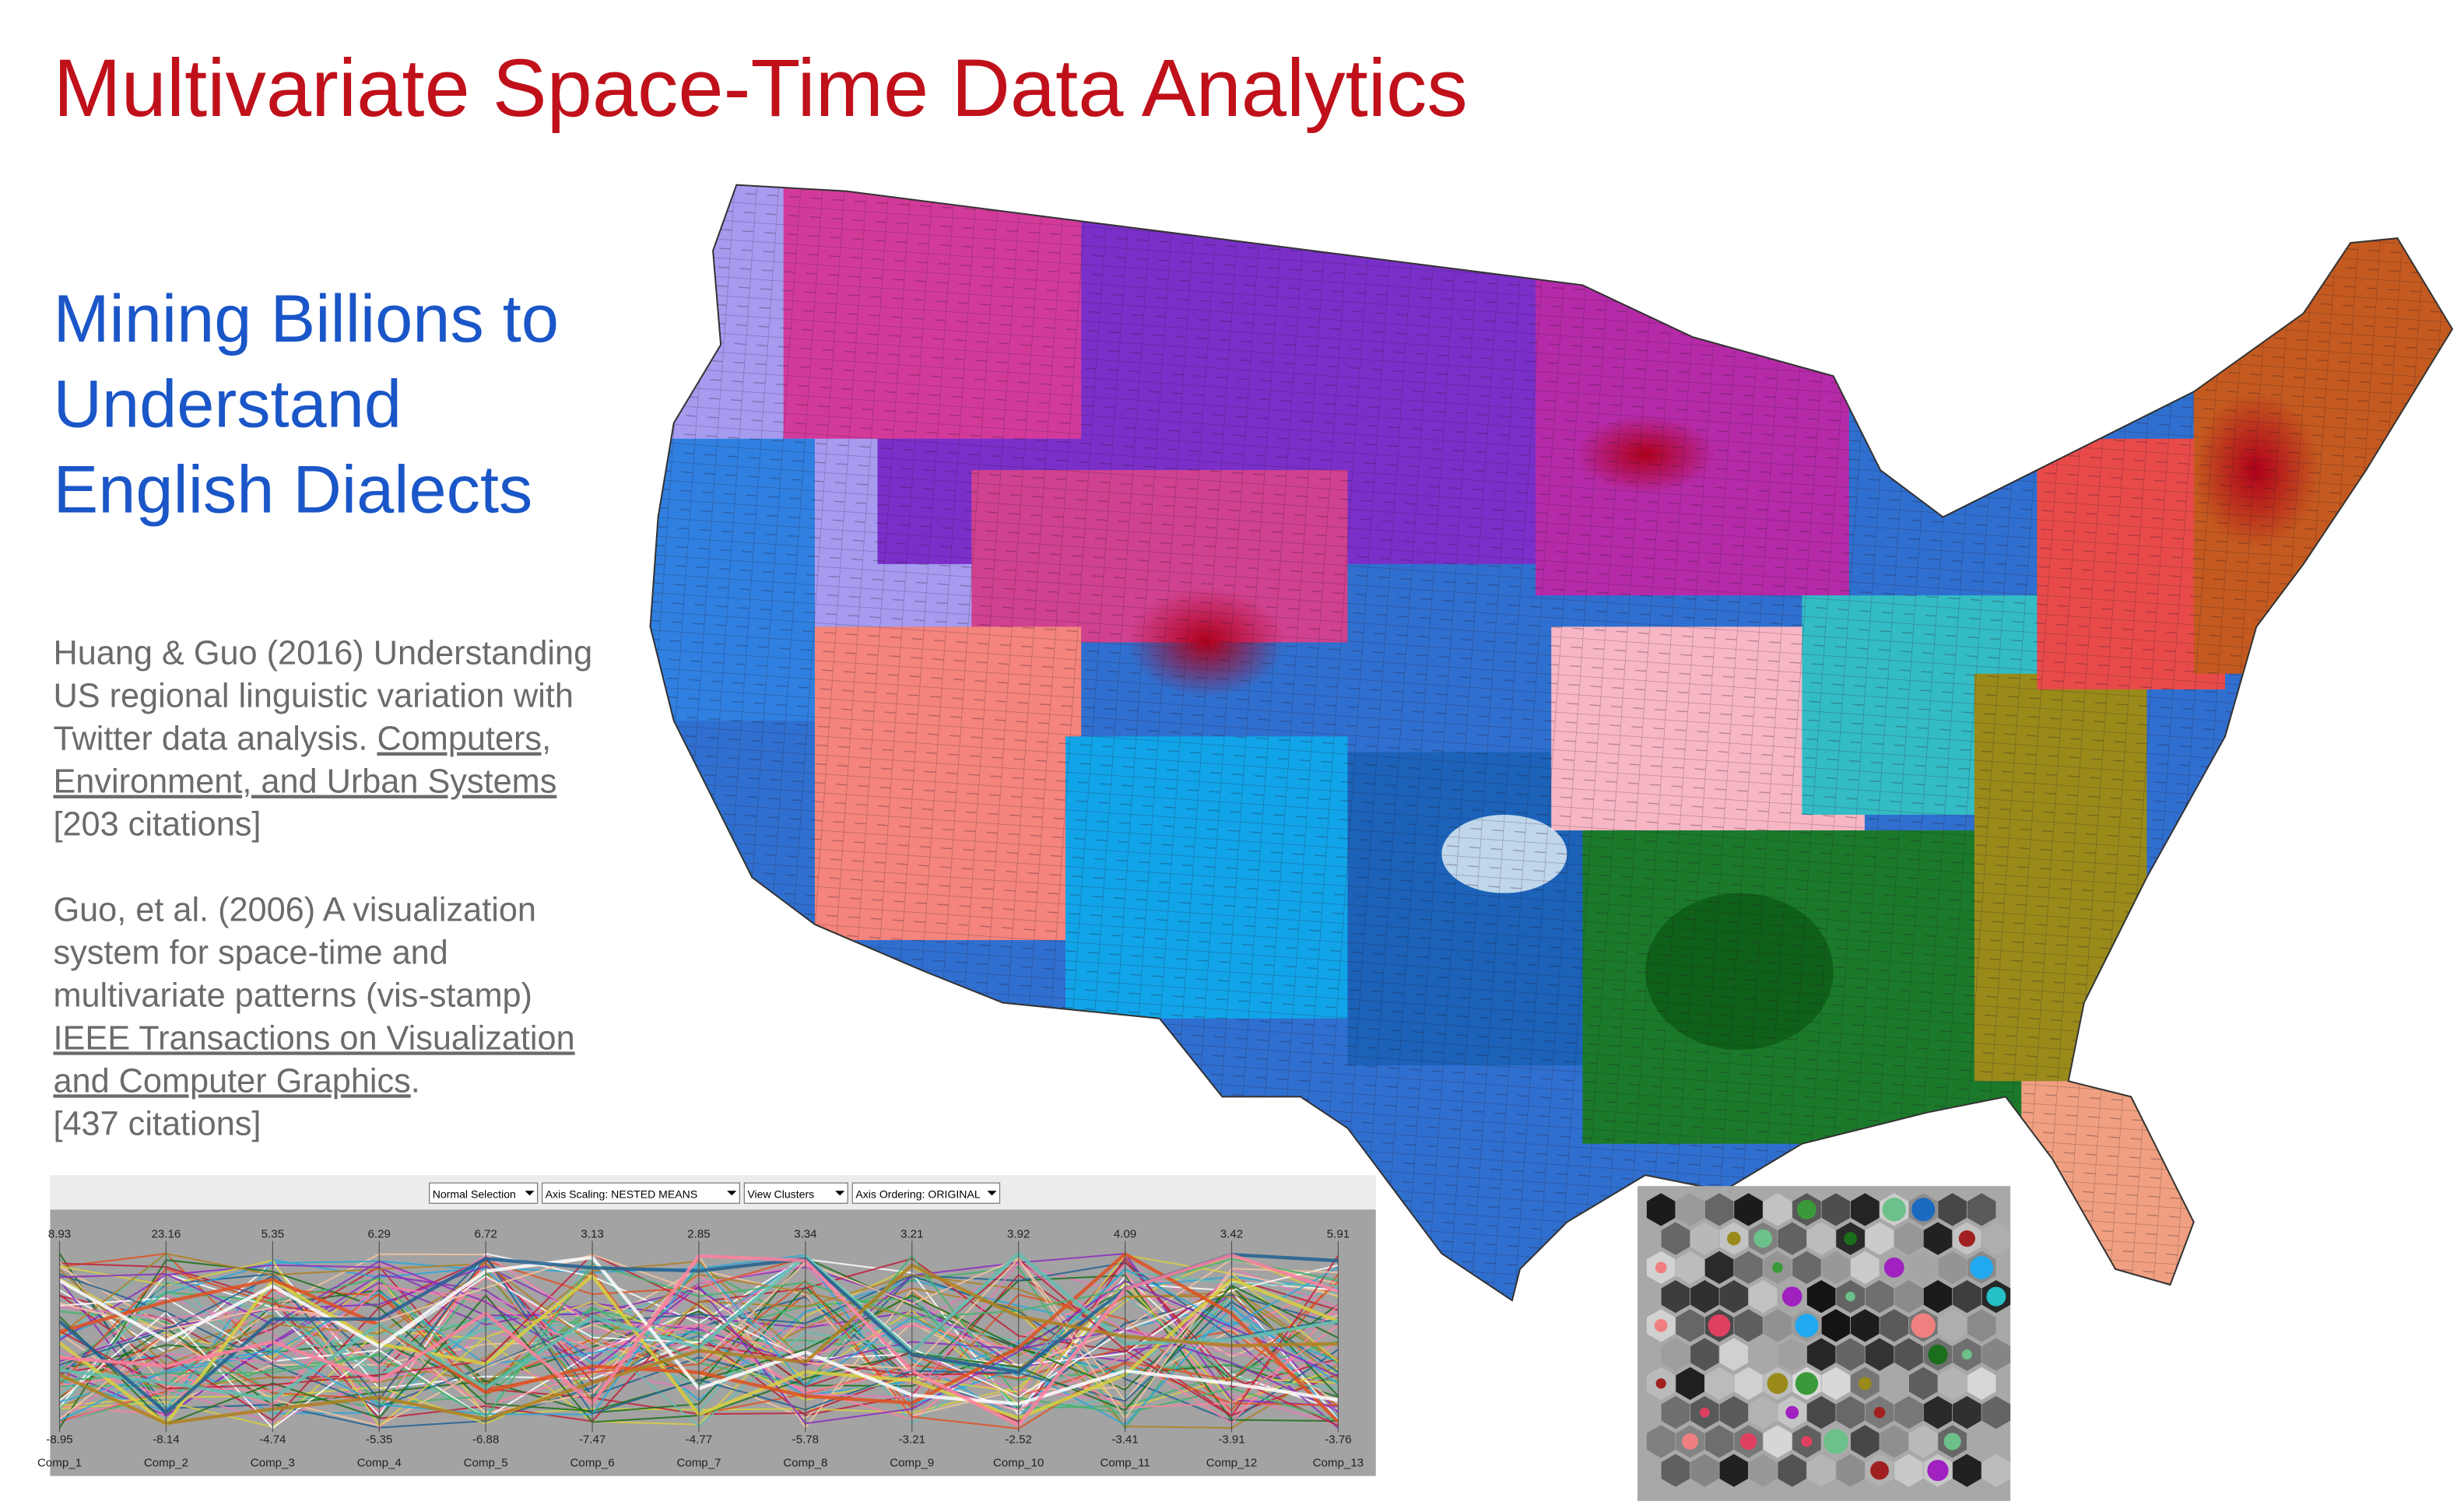 The height and width of the screenshot is (1512, 2457). Describe the element at coordinates (592, 1439) in the screenshot. I see `axis-min: -7.47` at that location.